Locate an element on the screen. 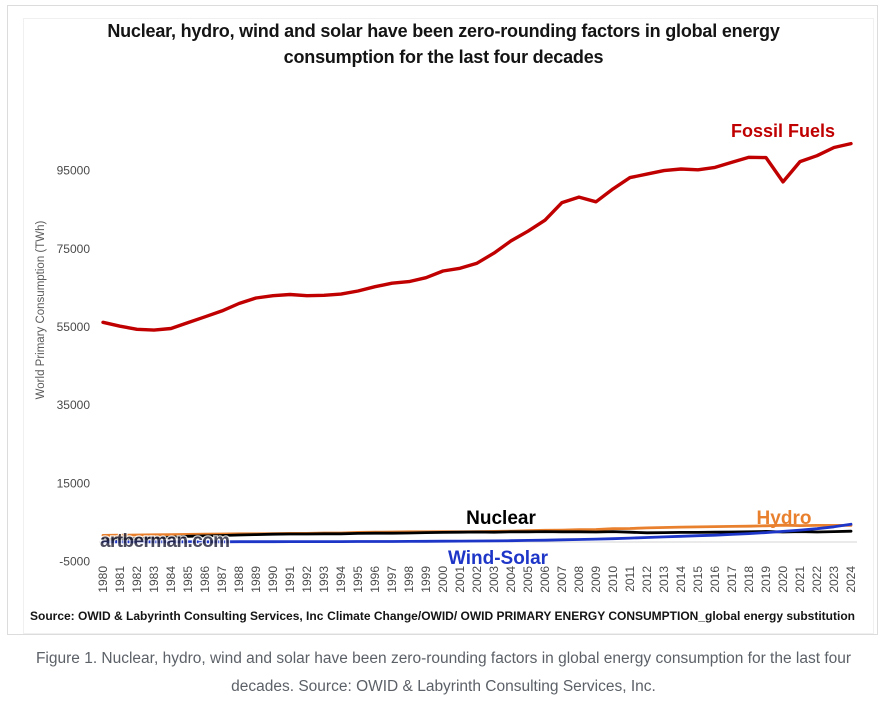 This screenshot has width=887, height=705. y-axis-ticks: 95000 75000 55000 35000 15000 -5000 is located at coordinates (74, 366).